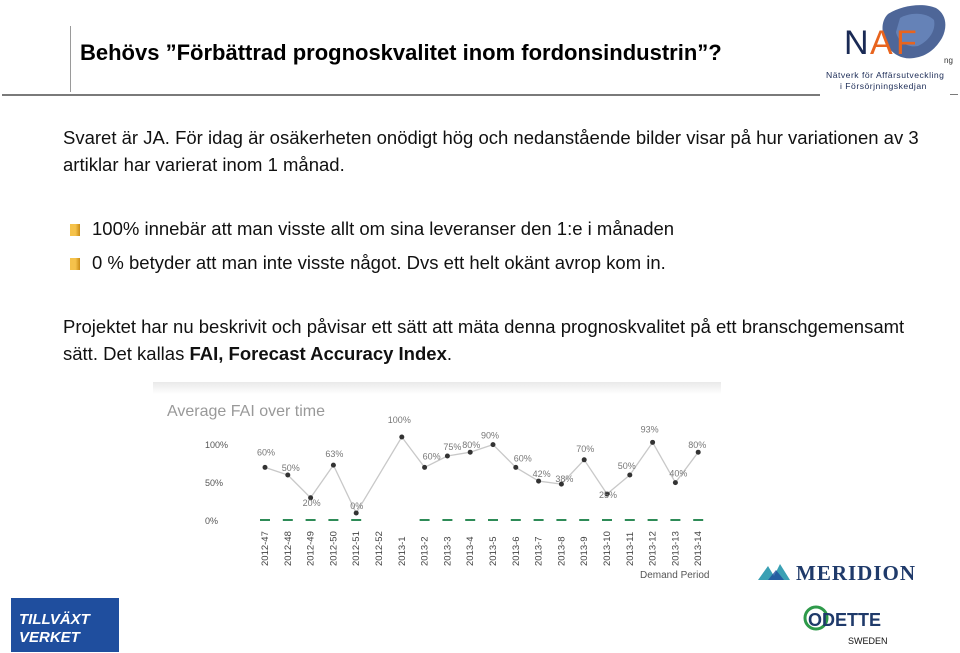 Image resolution: width=960 pixels, height=653 pixels. What do you see at coordinates (447, 551) in the screenshot?
I see `x-tick-label: 2013-3` at bounding box center [447, 551].